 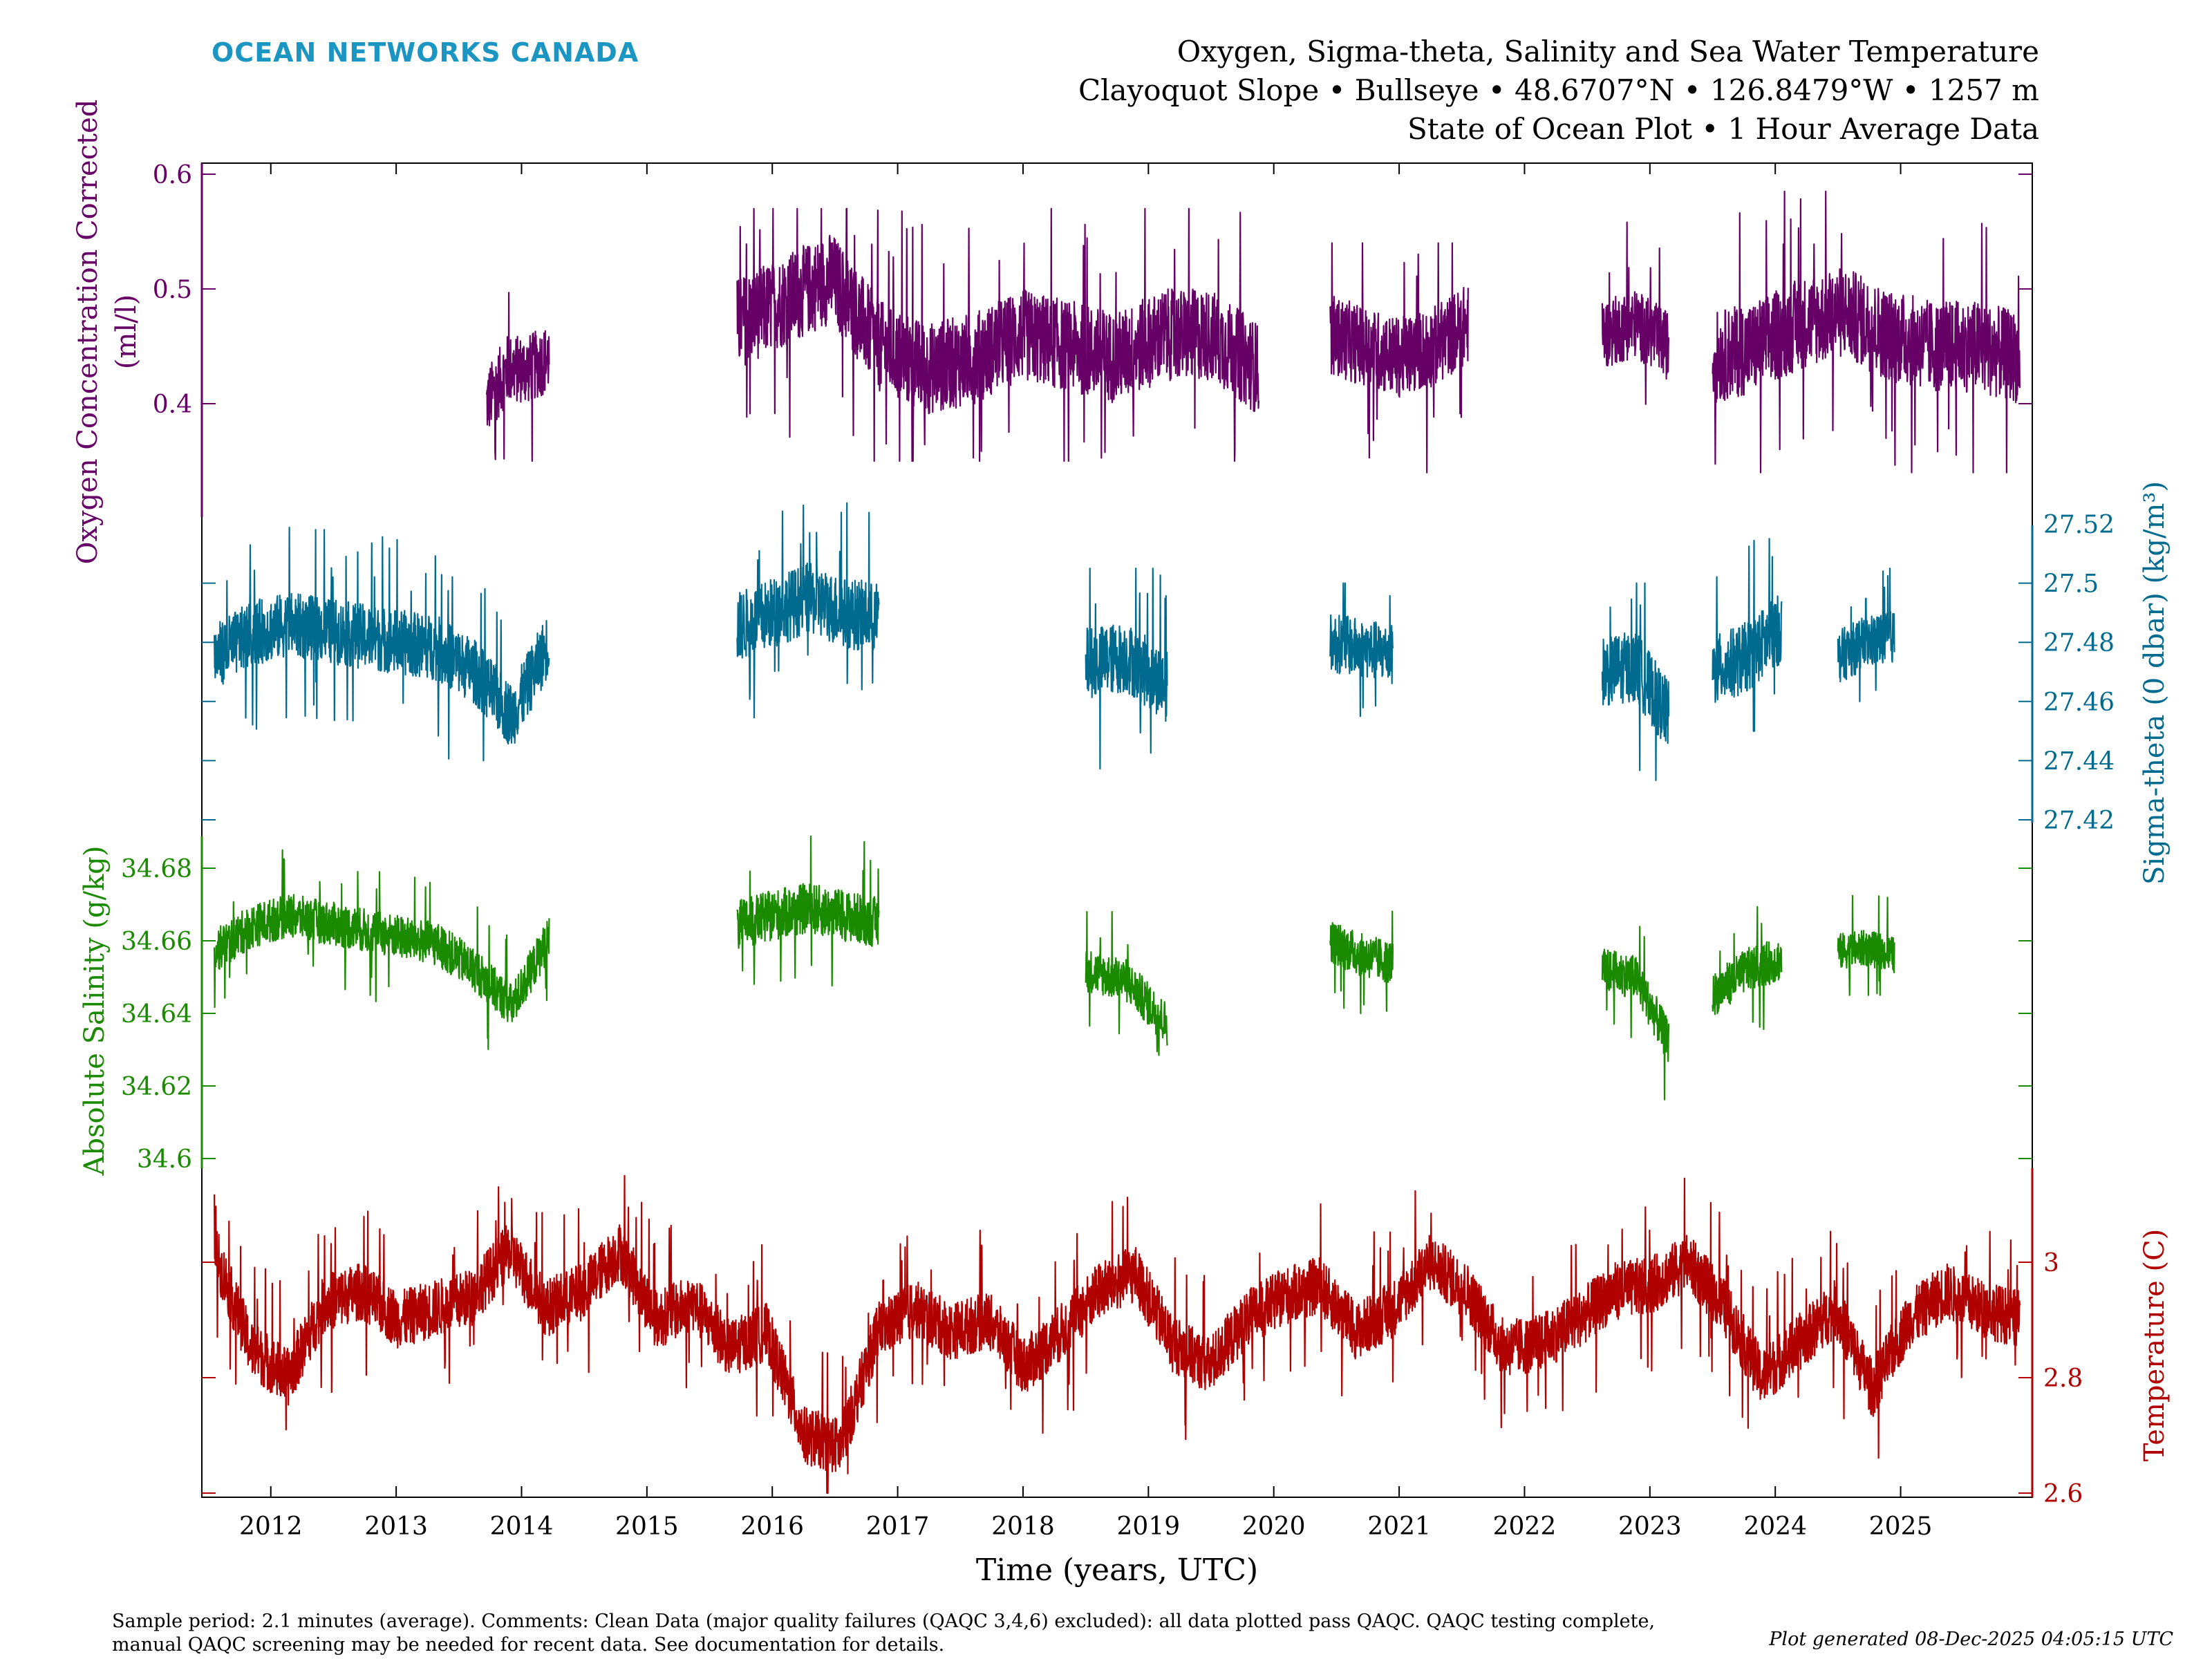 What do you see at coordinates (522, 1526) in the screenshot?
I see `x-tick-label: 2014` at bounding box center [522, 1526].